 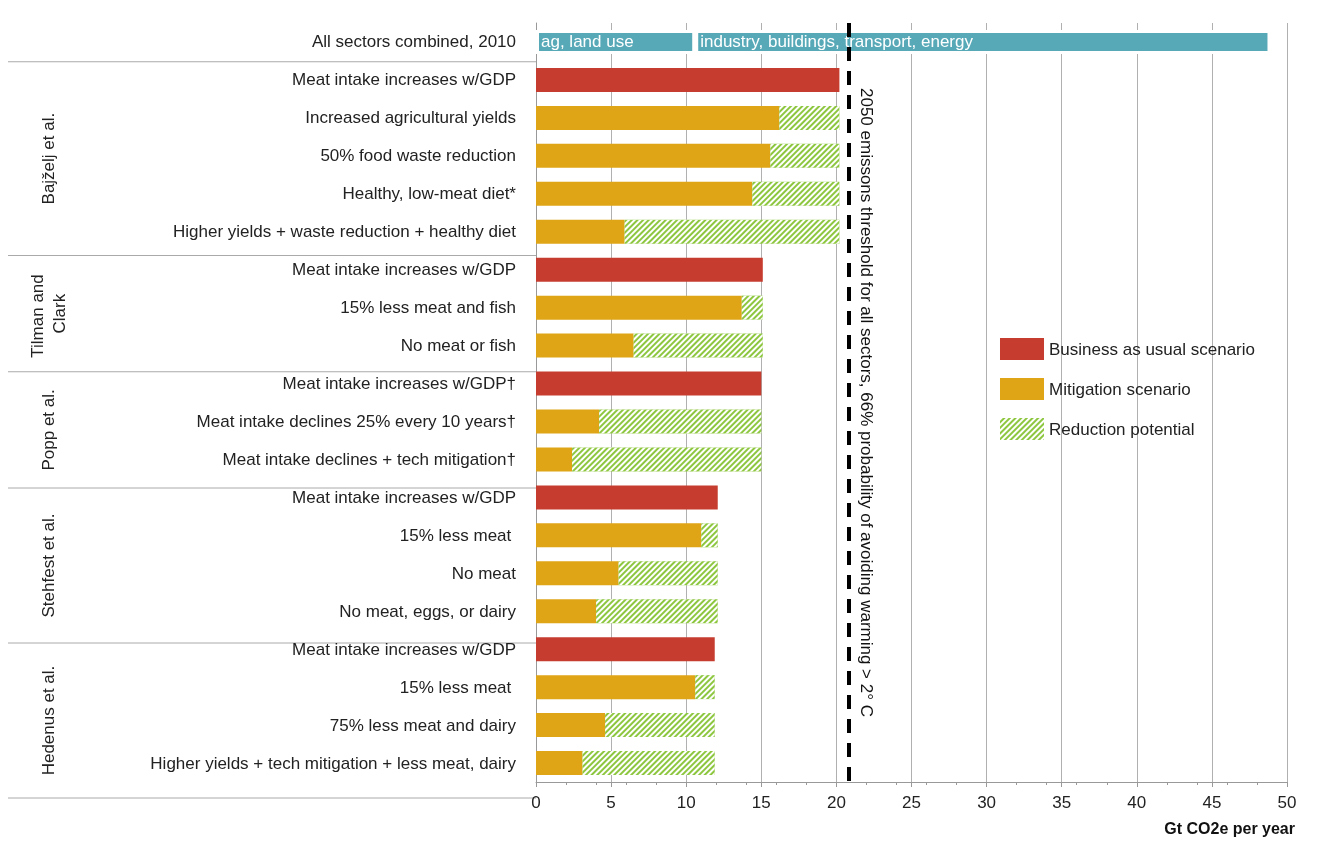 What do you see at coordinates (428, 308) in the screenshot?
I see `y-tick-label: 15% less meat and fish` at bounding box center [428, 308].